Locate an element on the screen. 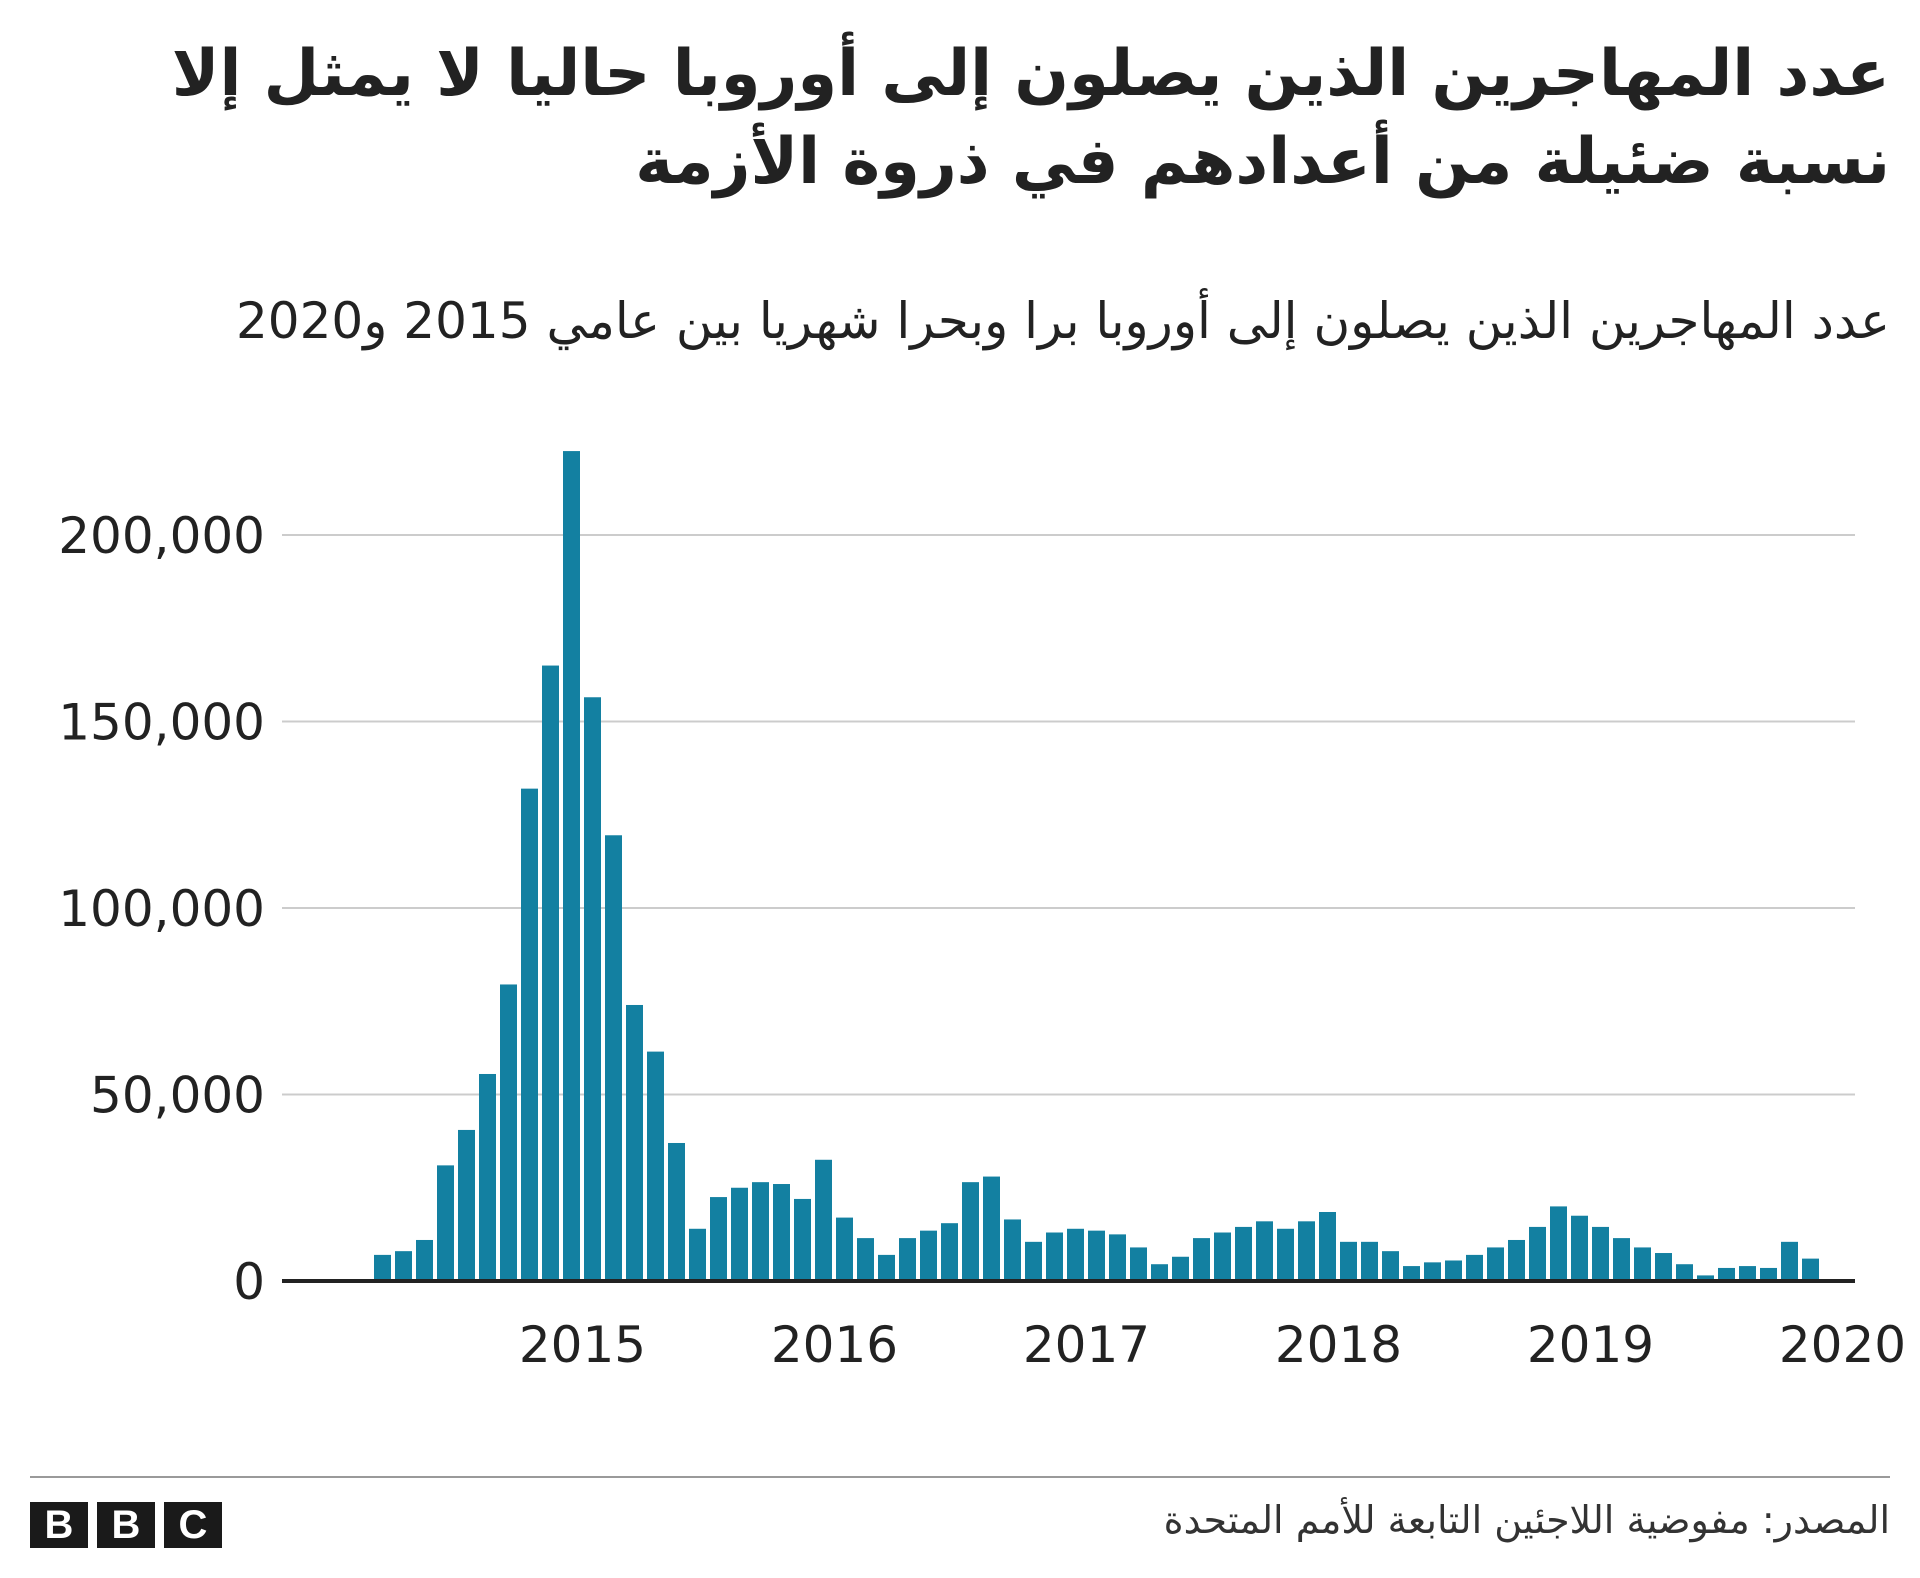  bbc-logo: B B C is located at coordinates (126, 1525).